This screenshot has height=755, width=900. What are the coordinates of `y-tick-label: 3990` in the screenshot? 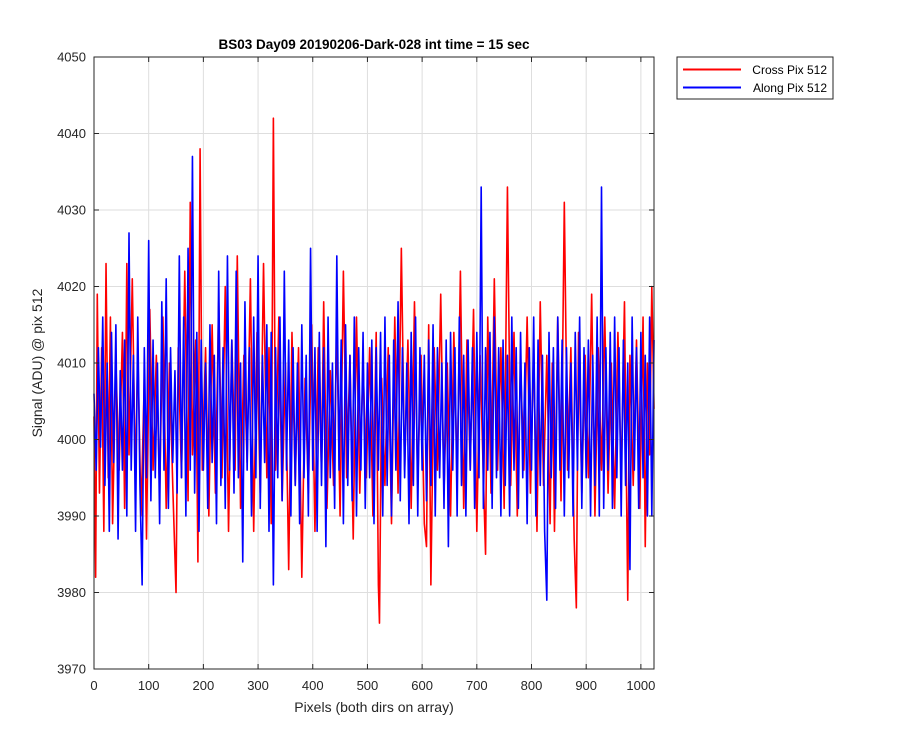 It's located at (71, 516).